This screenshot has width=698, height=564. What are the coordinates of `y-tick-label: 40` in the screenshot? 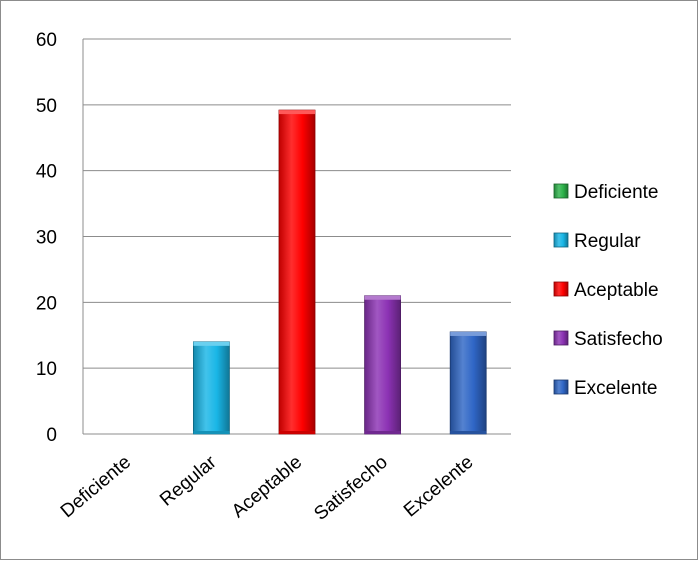 It's located at (46, 172).